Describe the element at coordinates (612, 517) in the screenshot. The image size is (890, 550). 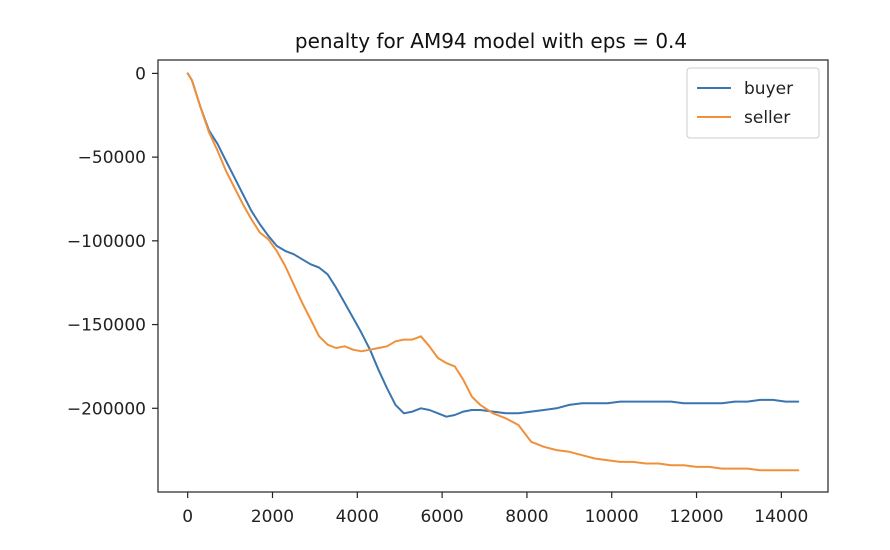
I see `x-tick-label: 10000` at that location.